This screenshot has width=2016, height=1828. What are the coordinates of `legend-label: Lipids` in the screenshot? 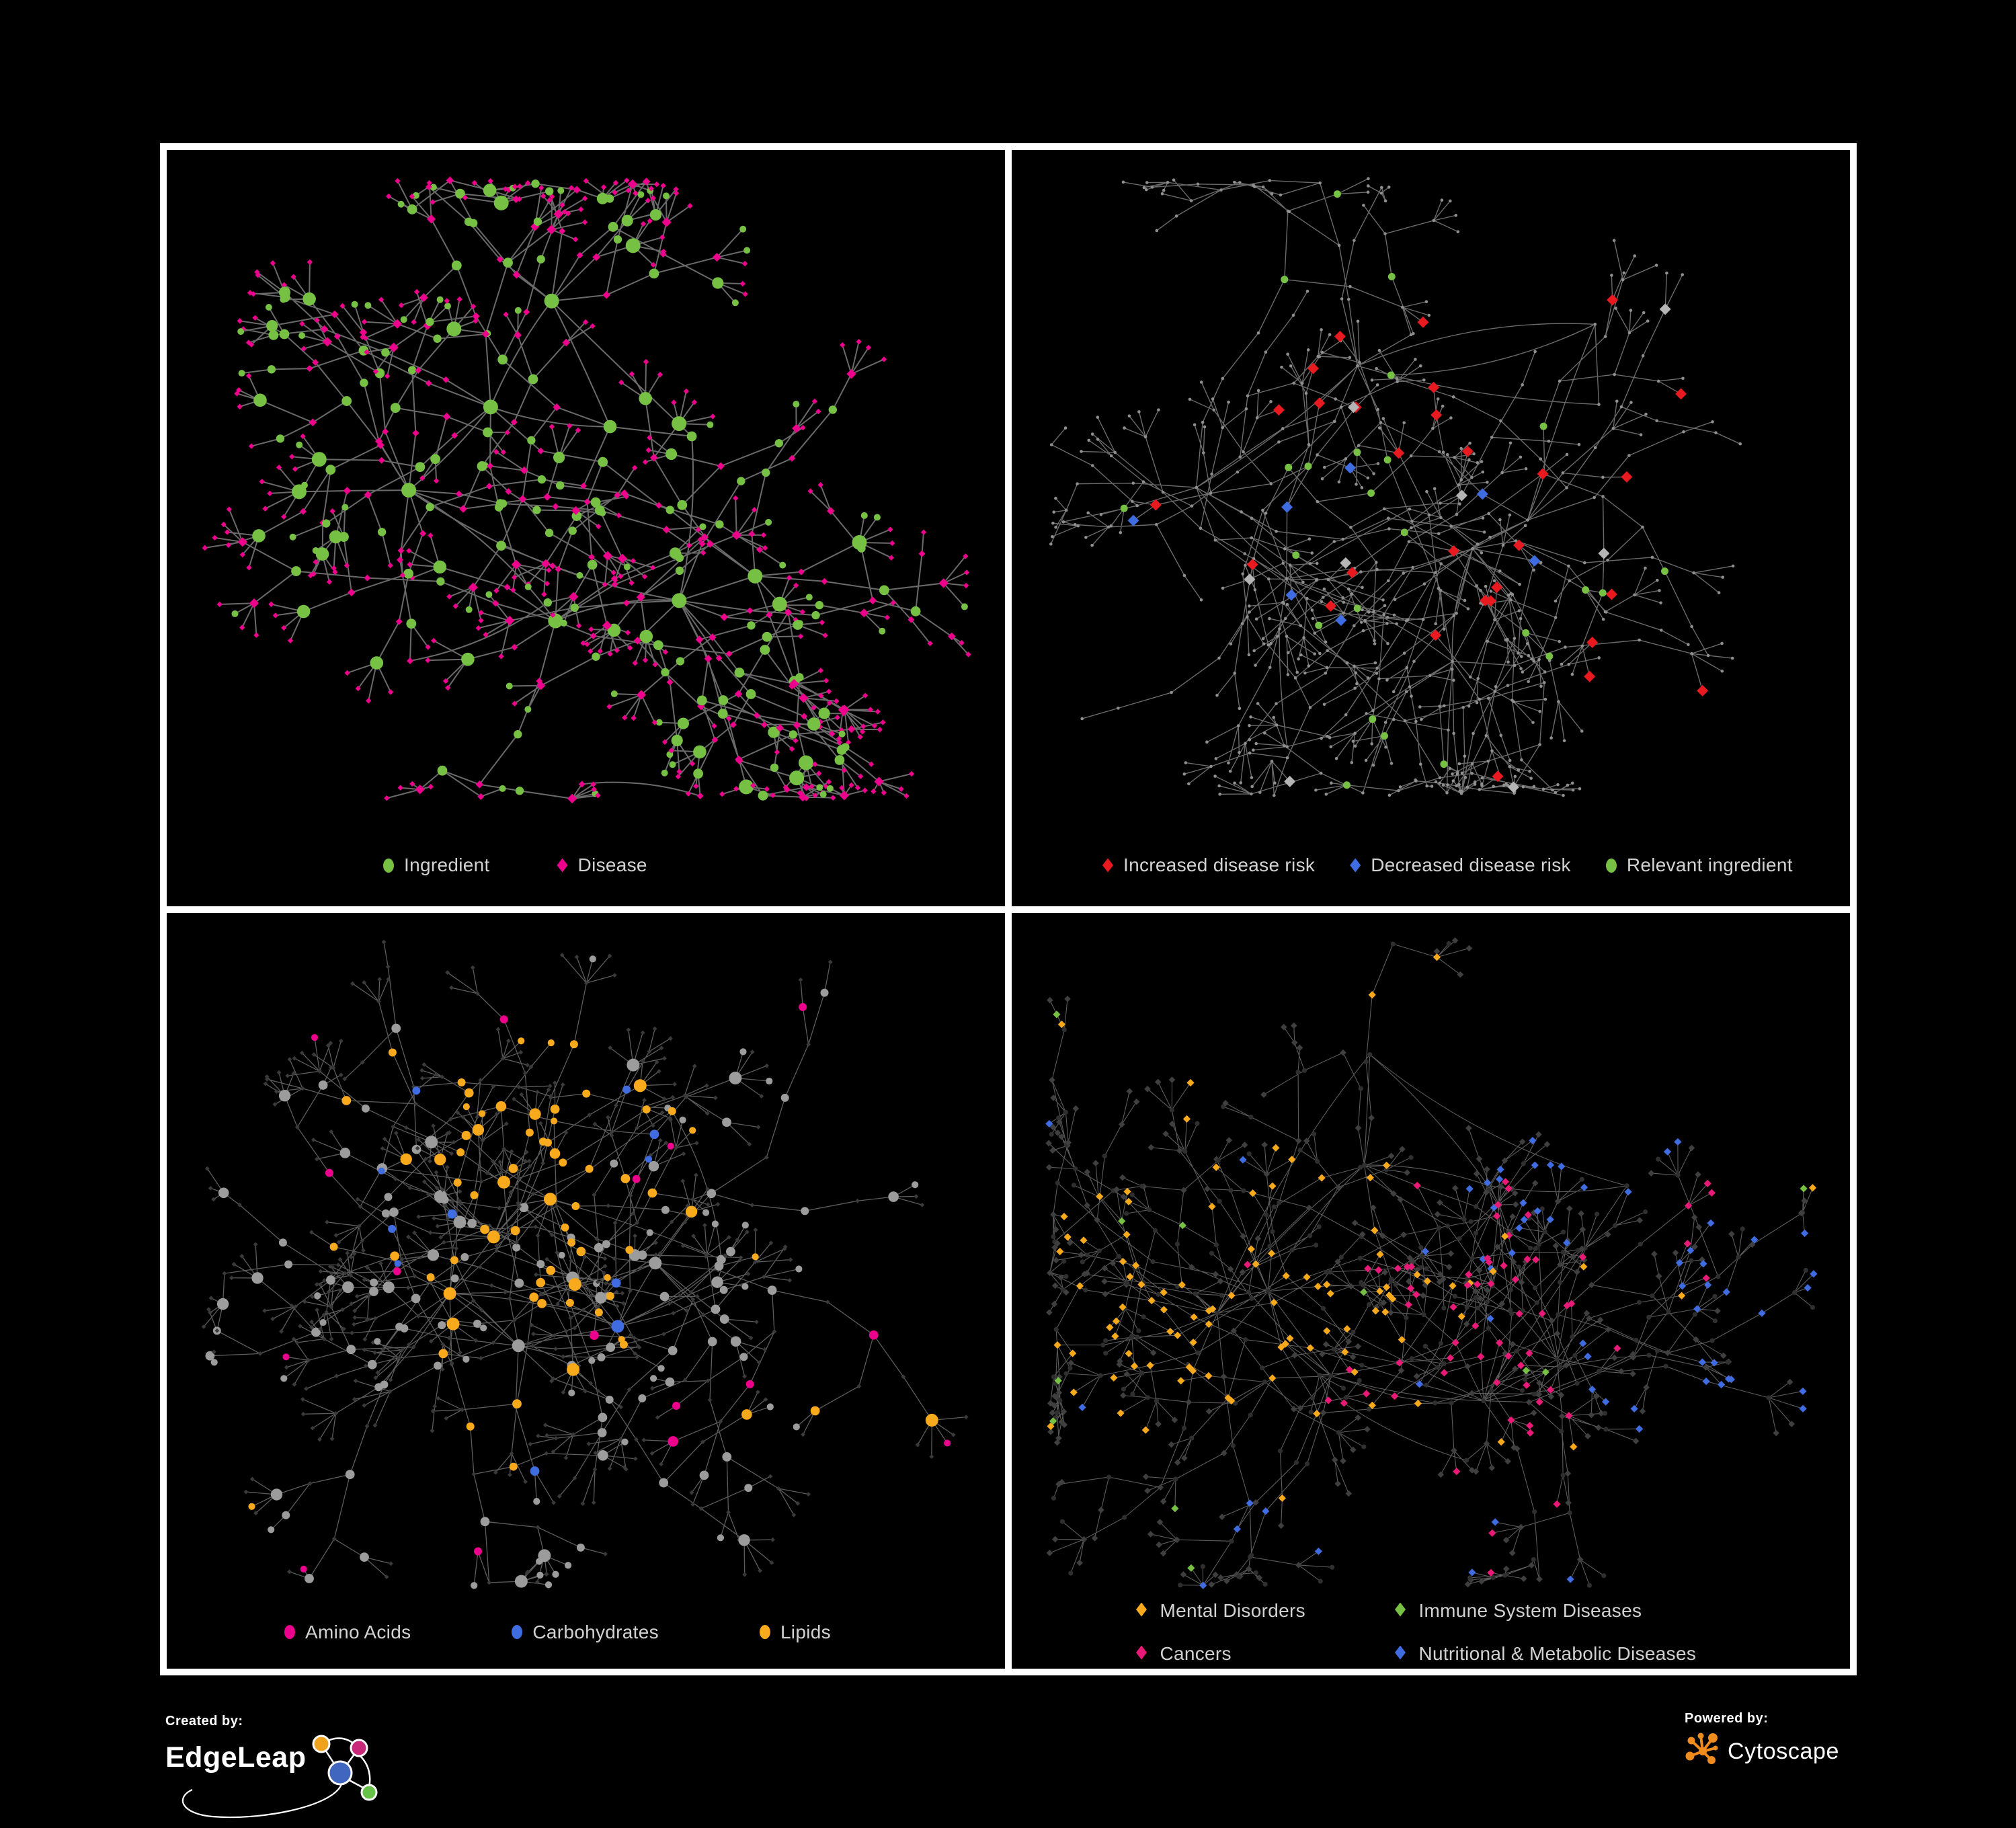 It's located at (805, 1631).